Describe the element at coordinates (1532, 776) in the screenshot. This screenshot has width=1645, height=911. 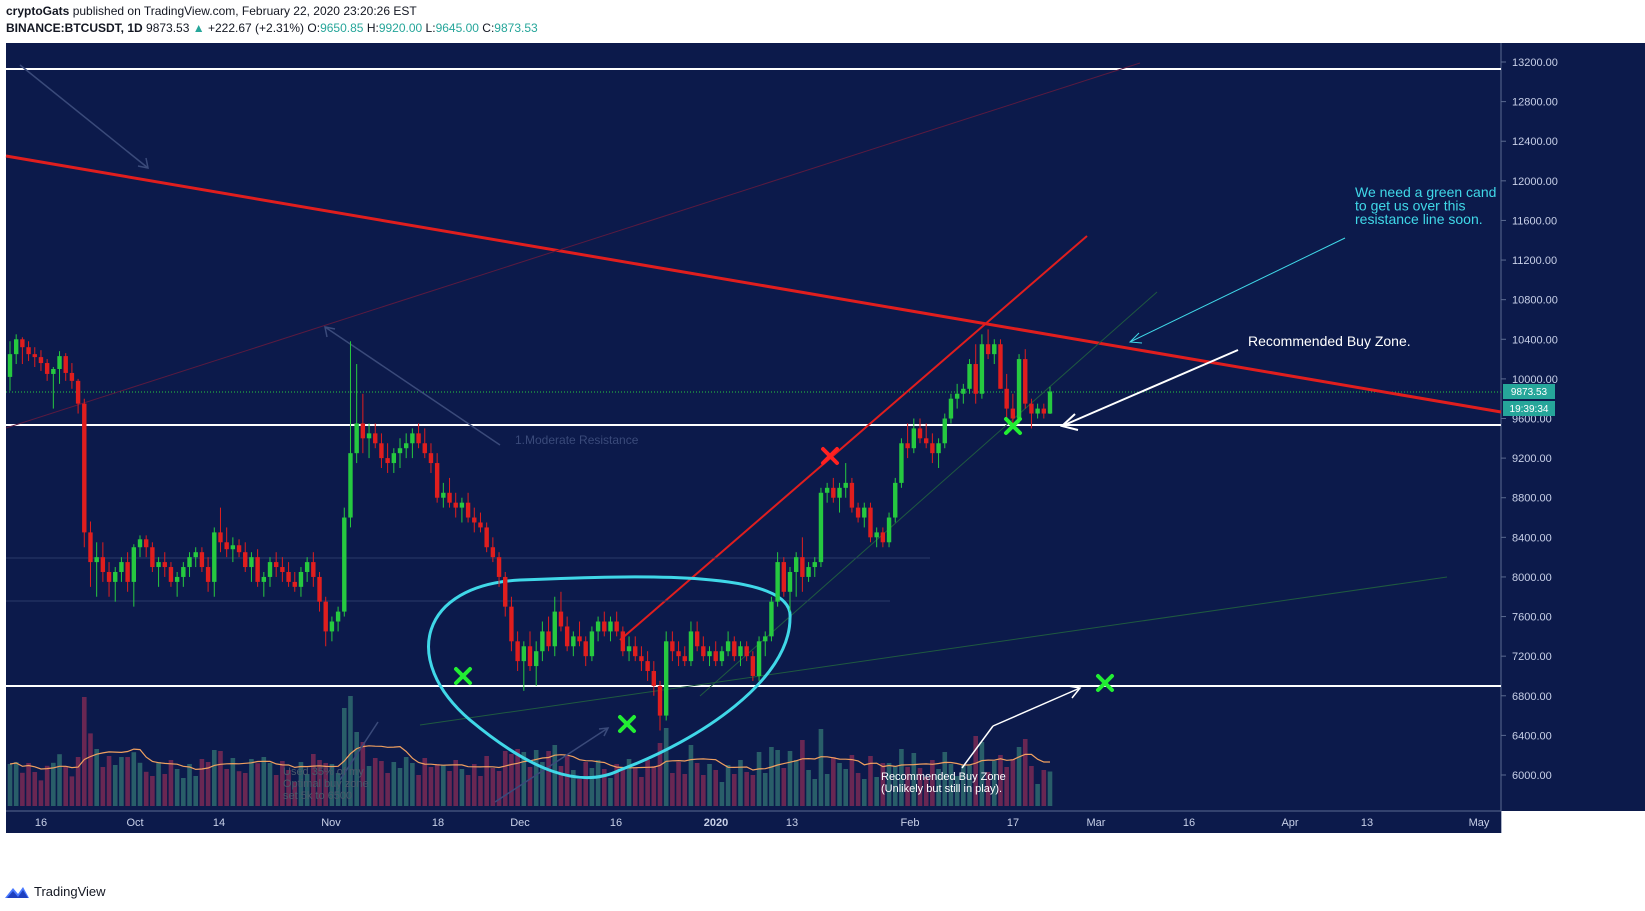
I see `y-tick-label: 6000.00` at that location.